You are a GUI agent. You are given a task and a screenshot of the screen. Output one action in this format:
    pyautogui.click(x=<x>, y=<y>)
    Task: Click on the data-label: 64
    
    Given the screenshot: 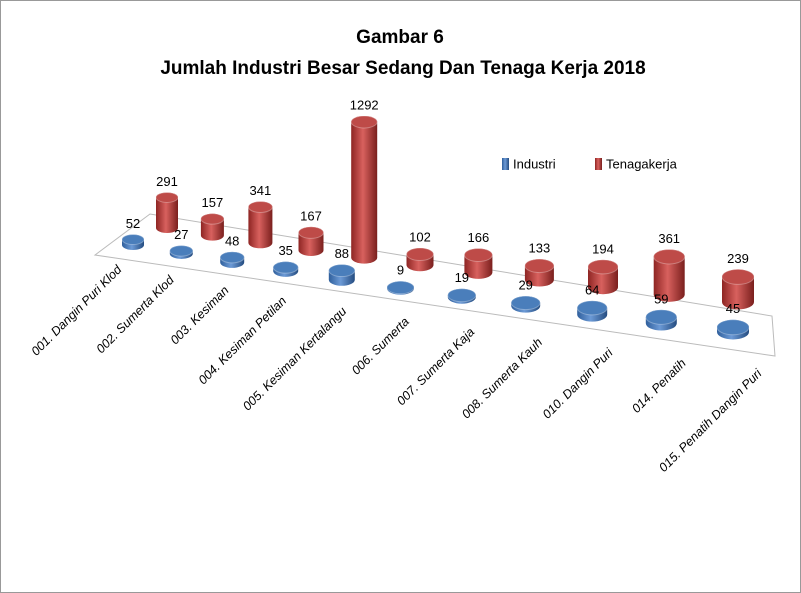 What is the action you would take?
    pyautogui.click(x=592, y=289)
    